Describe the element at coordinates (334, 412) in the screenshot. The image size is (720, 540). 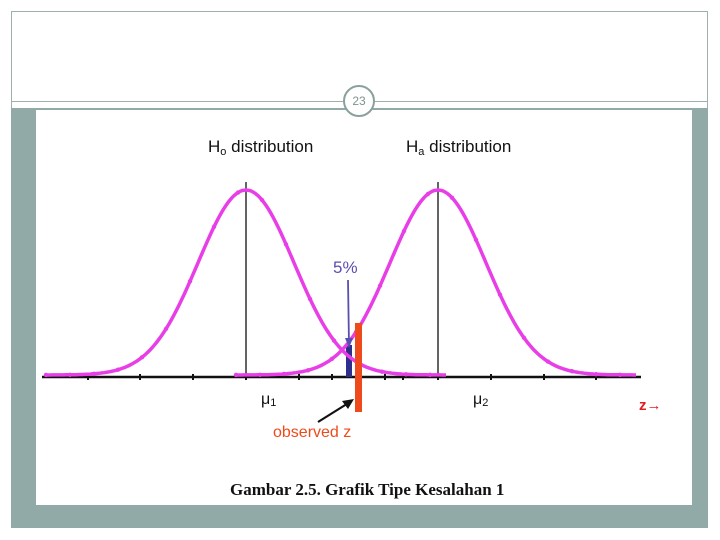
I see `observed-arrow` at that location.